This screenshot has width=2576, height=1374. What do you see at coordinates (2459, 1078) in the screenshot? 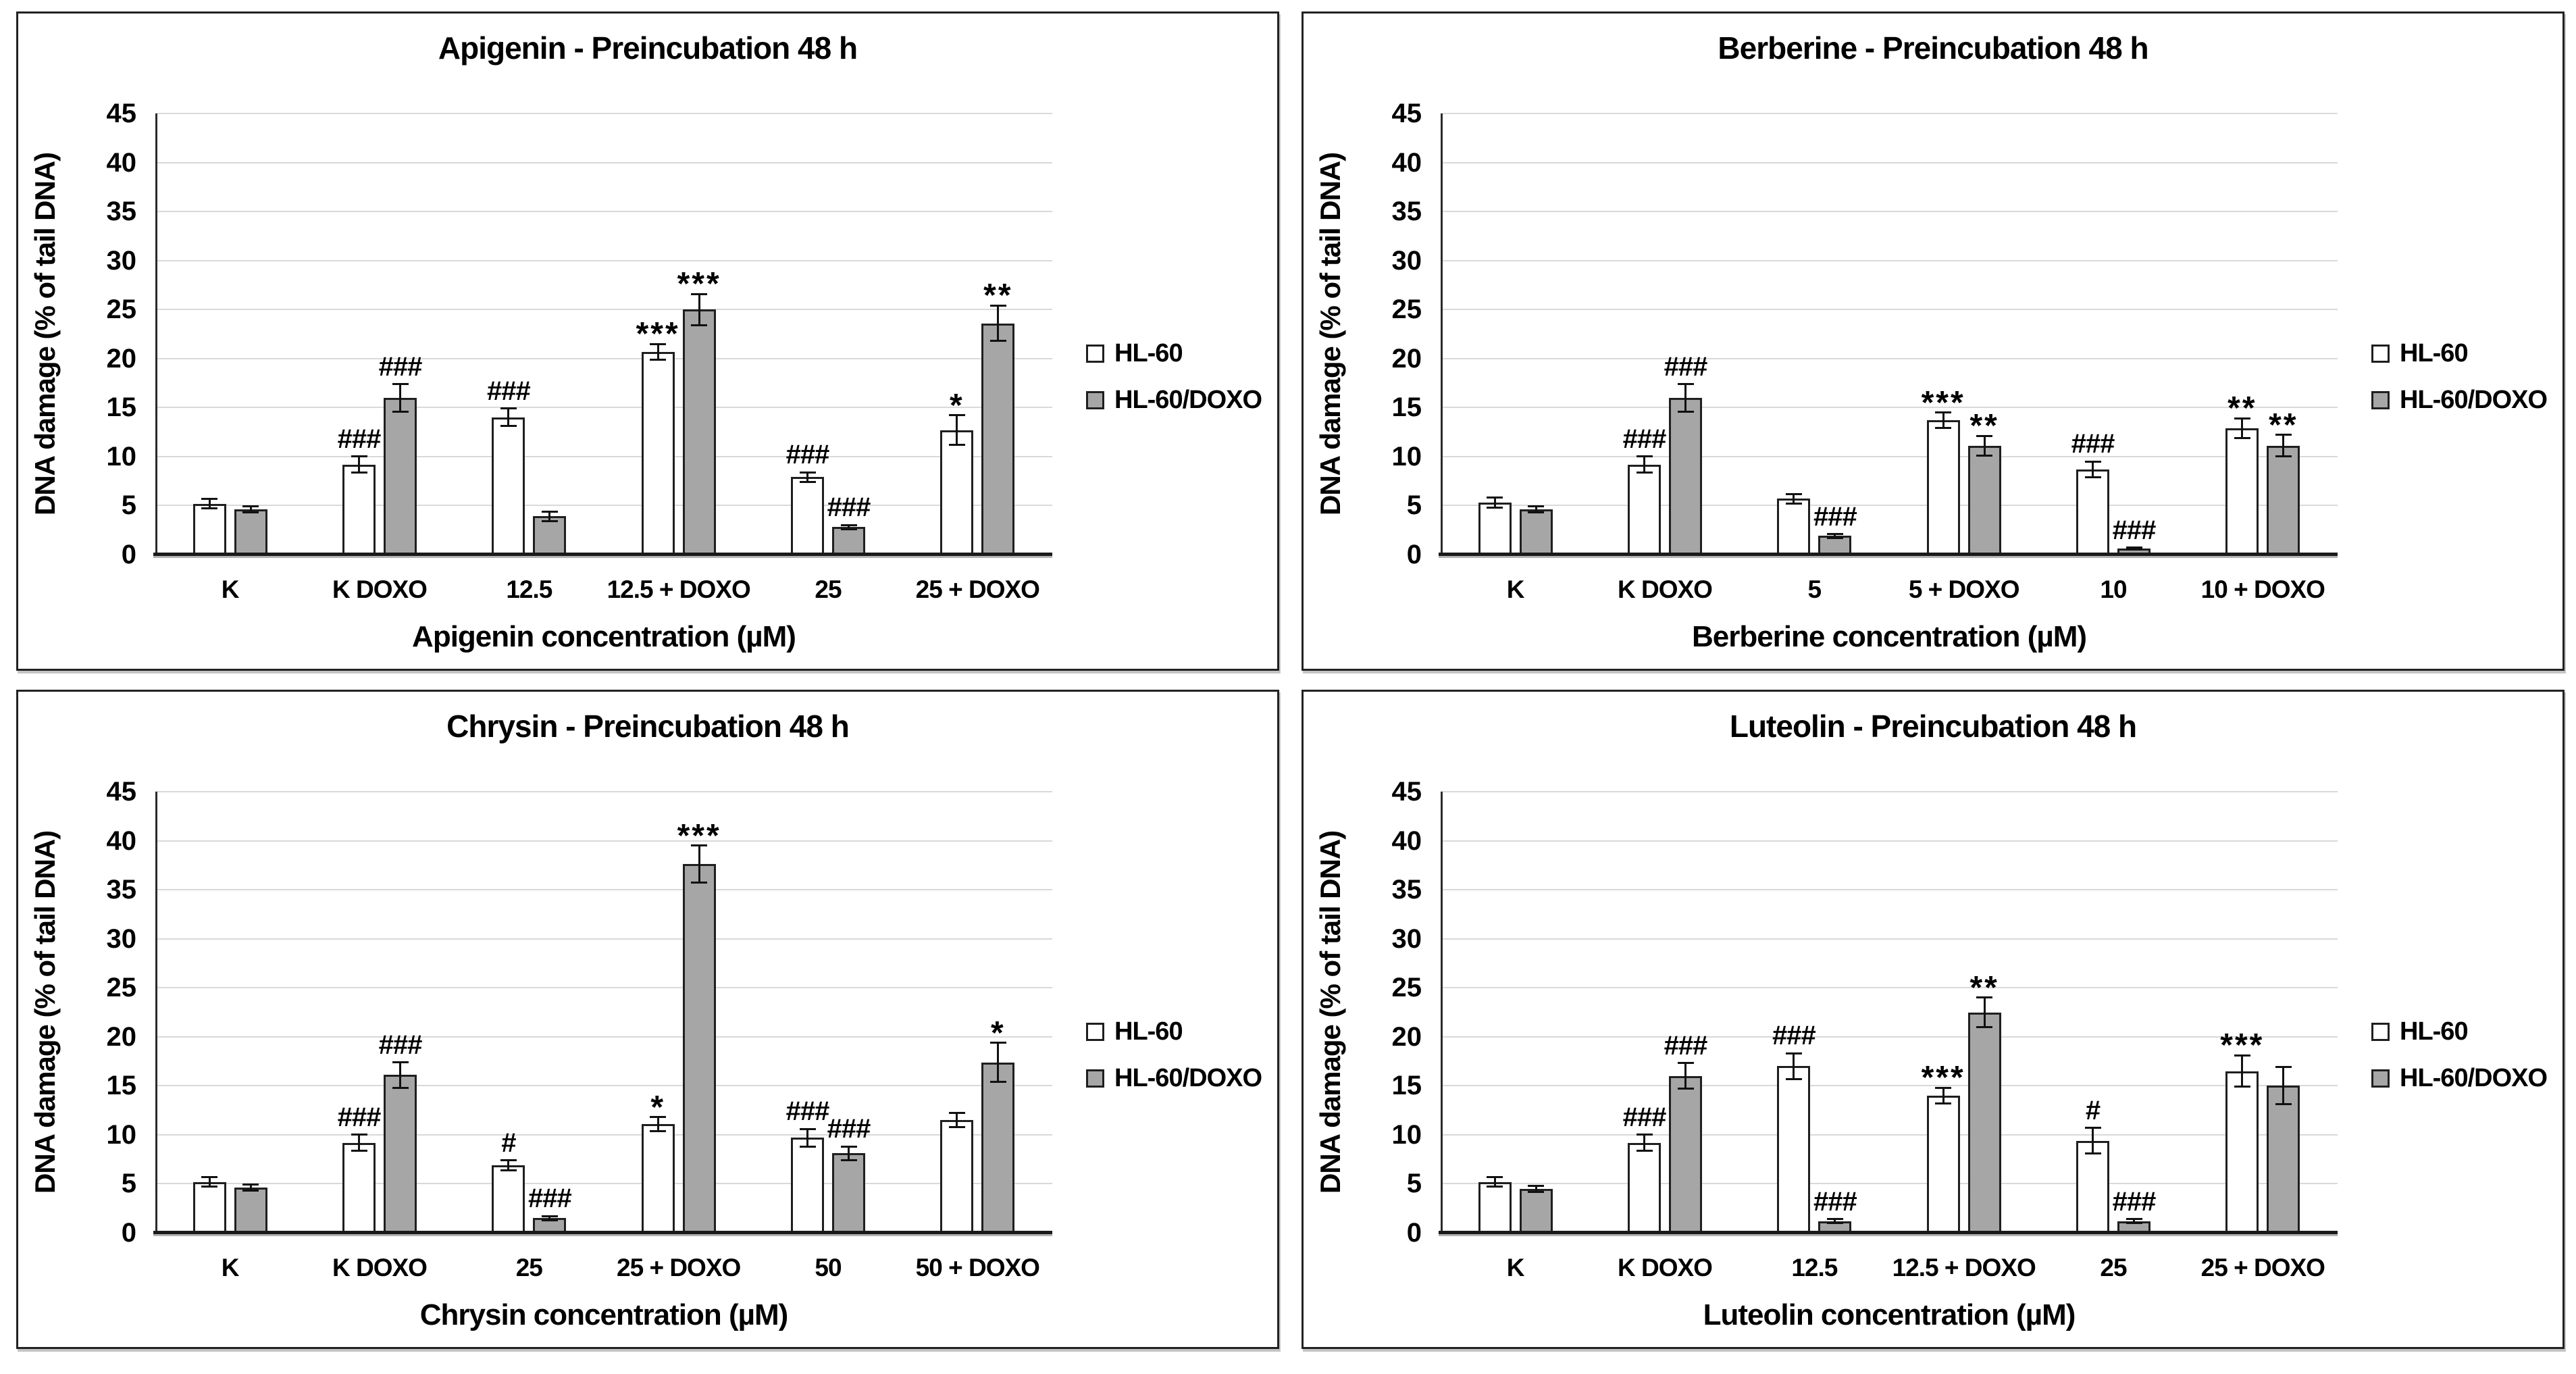
I see `legend-item: HL-60/DOXO` at bounding box center [2459, 1078].